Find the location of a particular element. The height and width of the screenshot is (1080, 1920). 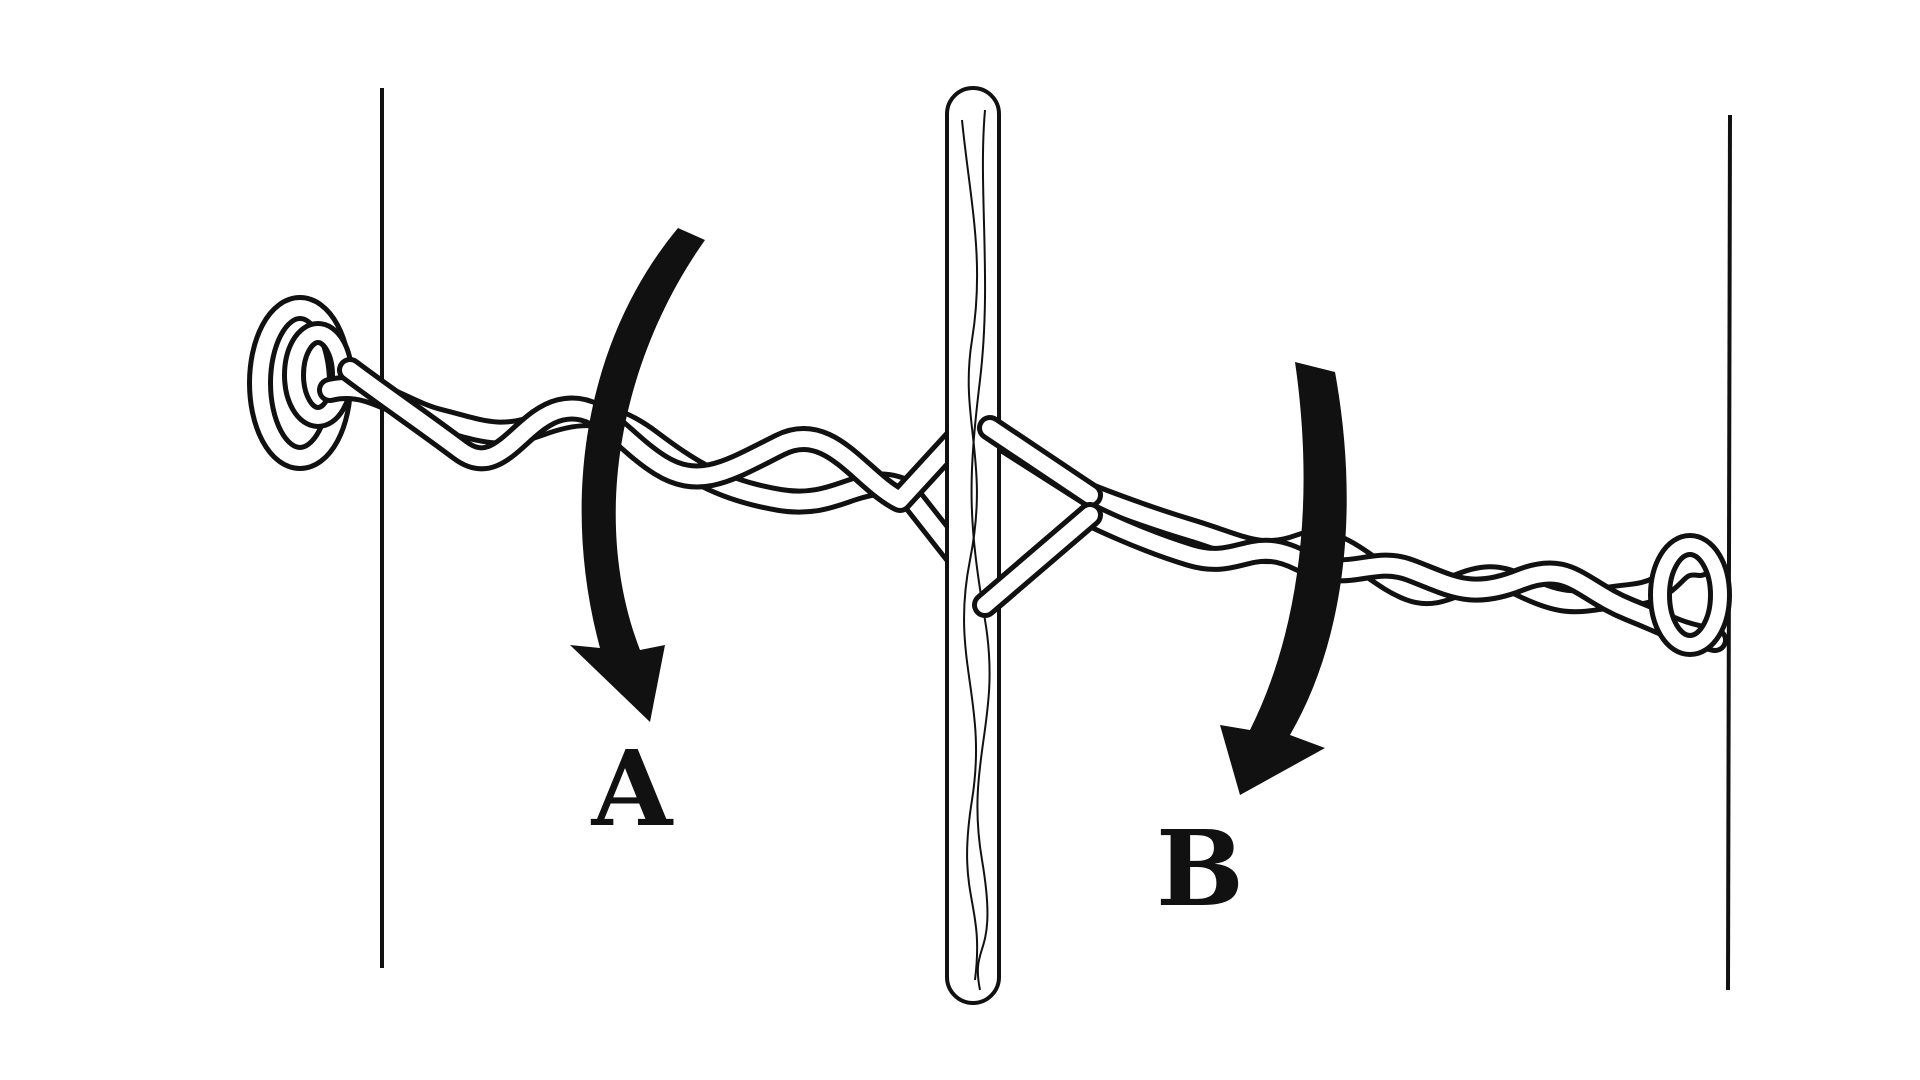

twisted-rope-right is located at coordinates (1350, 534).